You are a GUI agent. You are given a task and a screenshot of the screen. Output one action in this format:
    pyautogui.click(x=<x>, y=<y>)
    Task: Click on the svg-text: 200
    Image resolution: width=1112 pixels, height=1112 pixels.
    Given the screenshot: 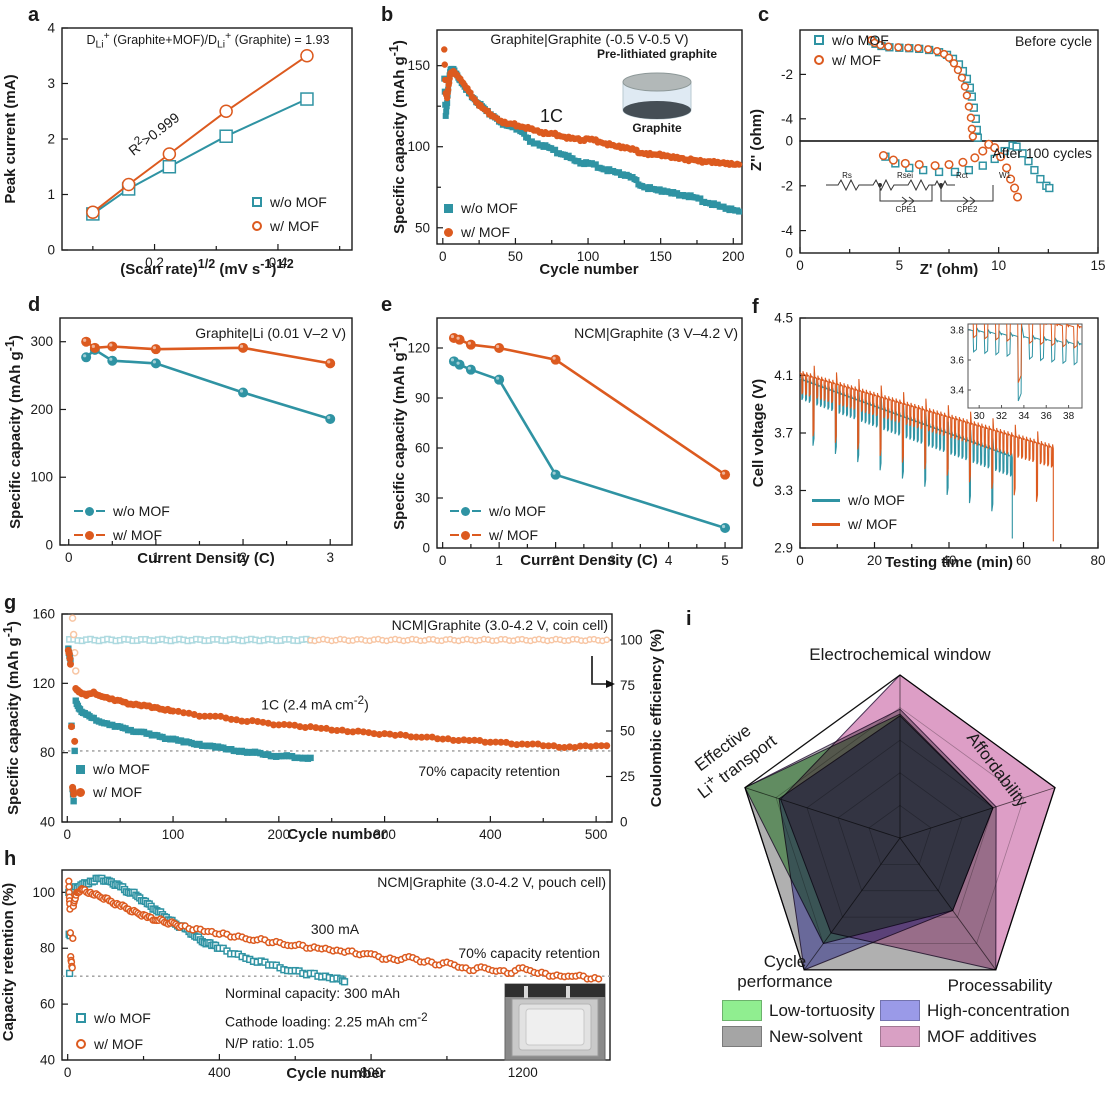 What is the action you would take?
    pyautogui.click(x=41, y=409)
    